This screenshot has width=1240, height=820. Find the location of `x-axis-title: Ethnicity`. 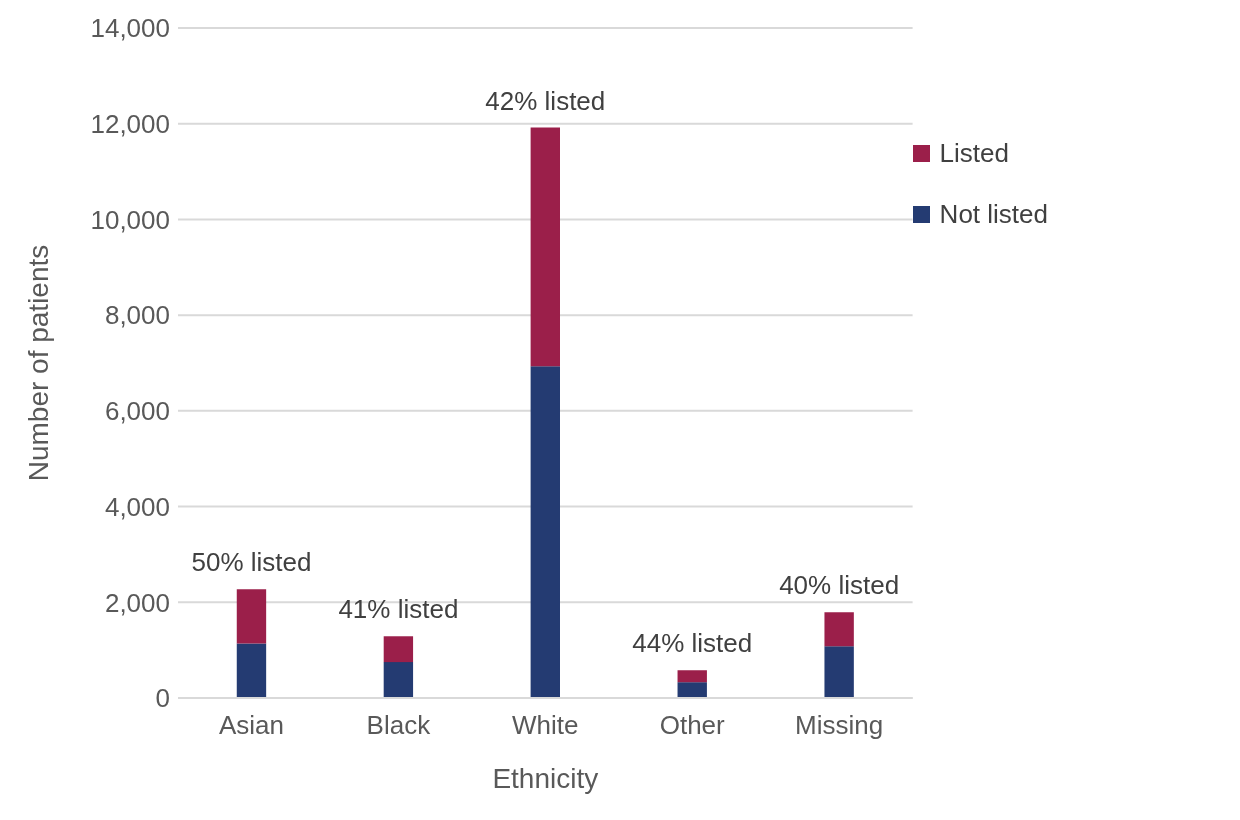

x-axis-title: Ethnicity is located at coordinates (545, 778).